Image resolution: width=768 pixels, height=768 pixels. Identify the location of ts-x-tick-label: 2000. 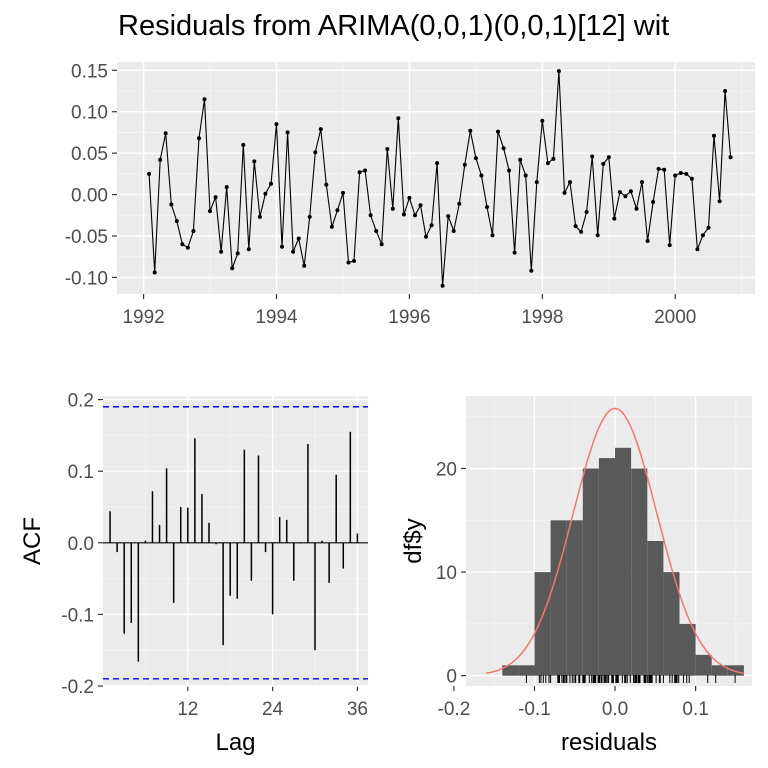
(675, 317).